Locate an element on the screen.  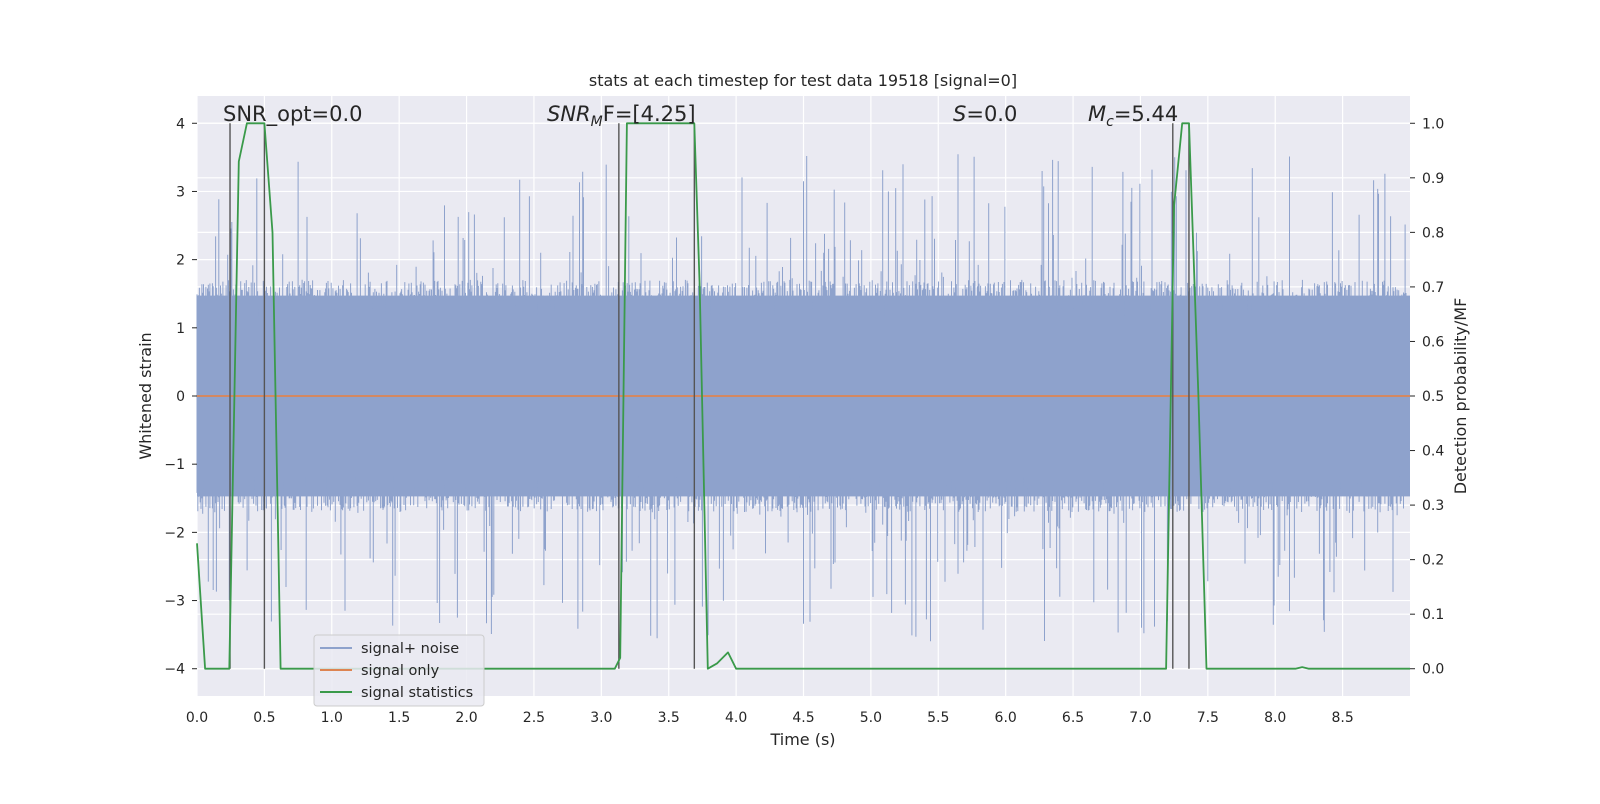
y-tick-label-left: 4 is located at coordinates (180, 124).